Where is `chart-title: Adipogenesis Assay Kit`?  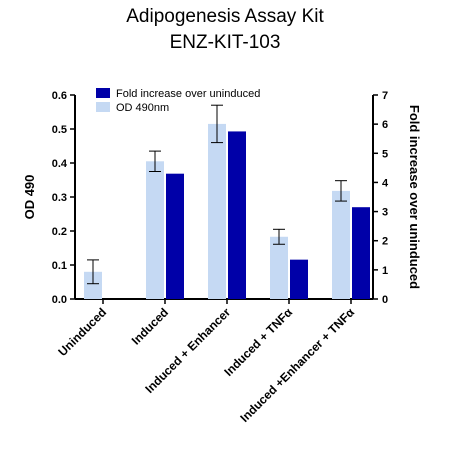 chart-title: Adipogenesis Assay Kit is located at coordinates (225, 16).